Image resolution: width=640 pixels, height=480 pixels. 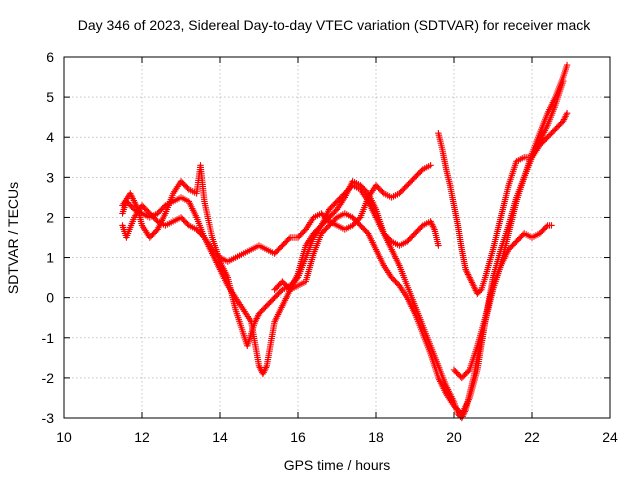 What do you see at coordinates (50, 97) in the screenshot?
I see `y-tick-label: 5` at bounding box center [50, 97].